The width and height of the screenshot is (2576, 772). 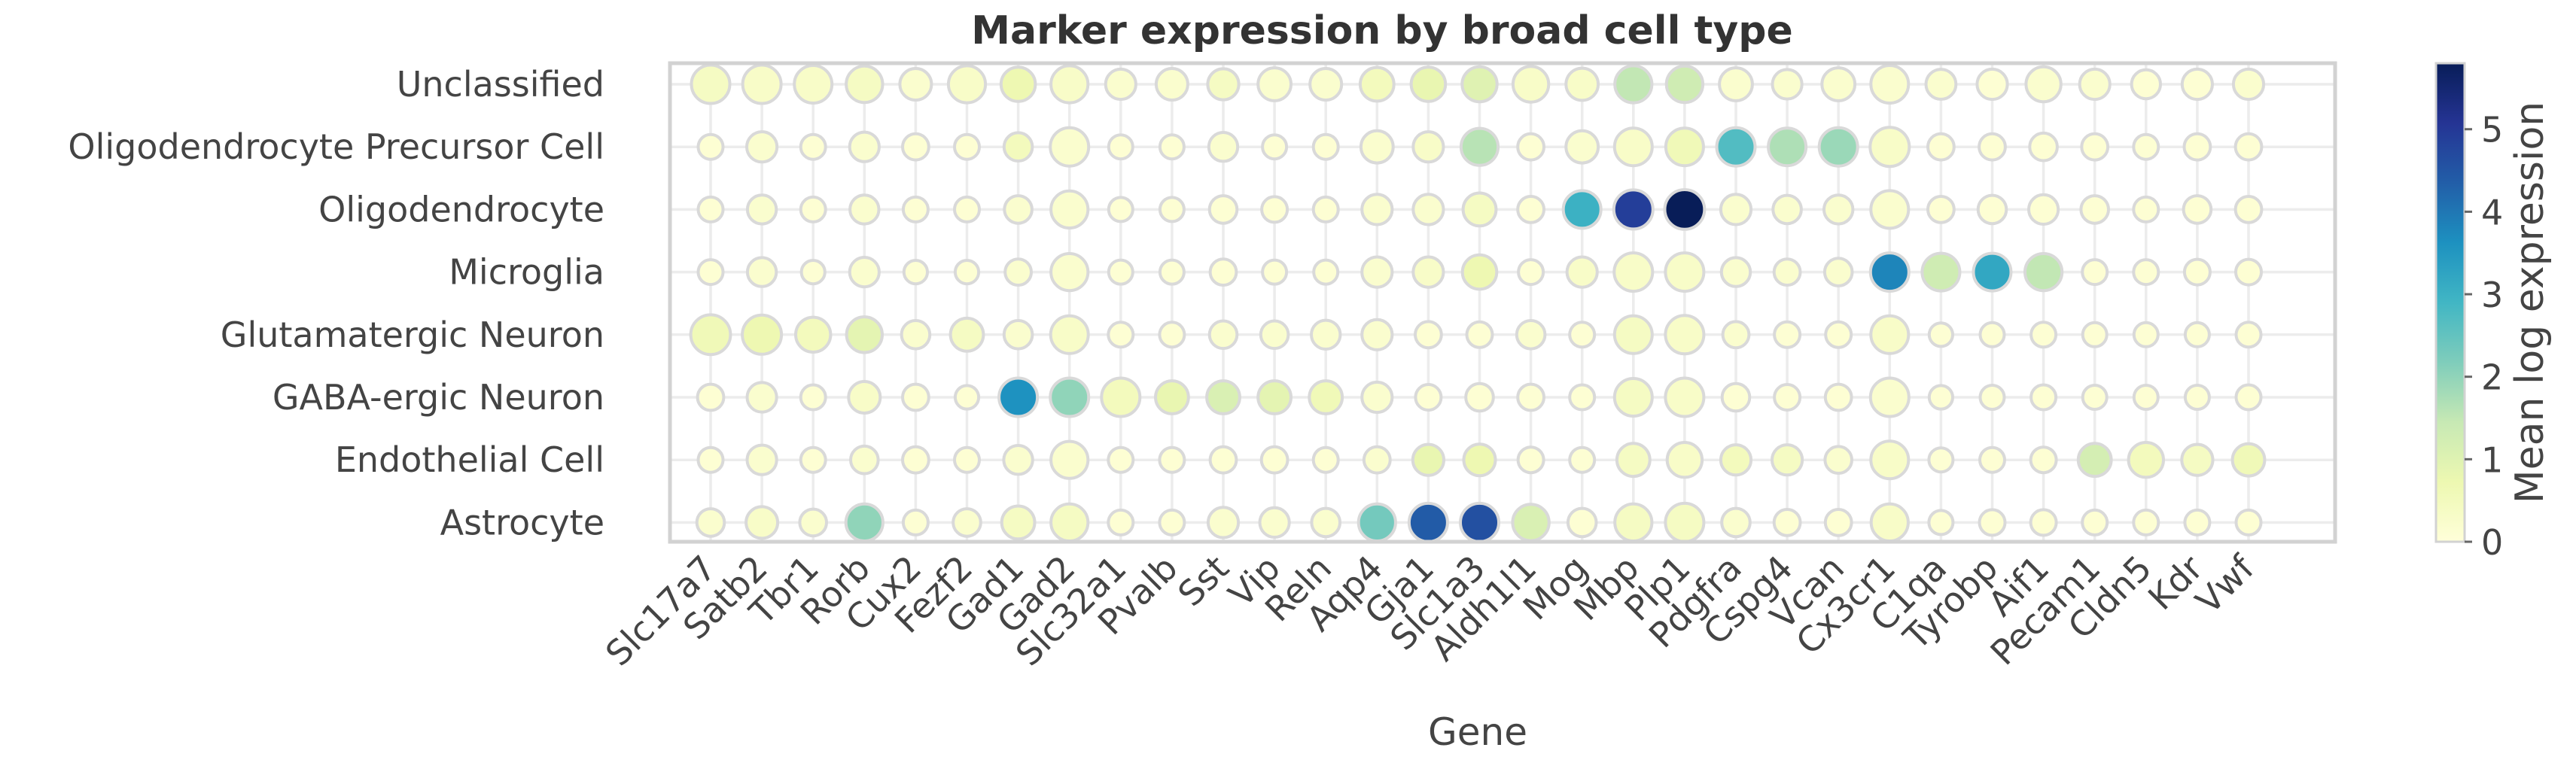 I want to click on chart-title: Marker expression by broad cell type, so click(x=1382, y=30).